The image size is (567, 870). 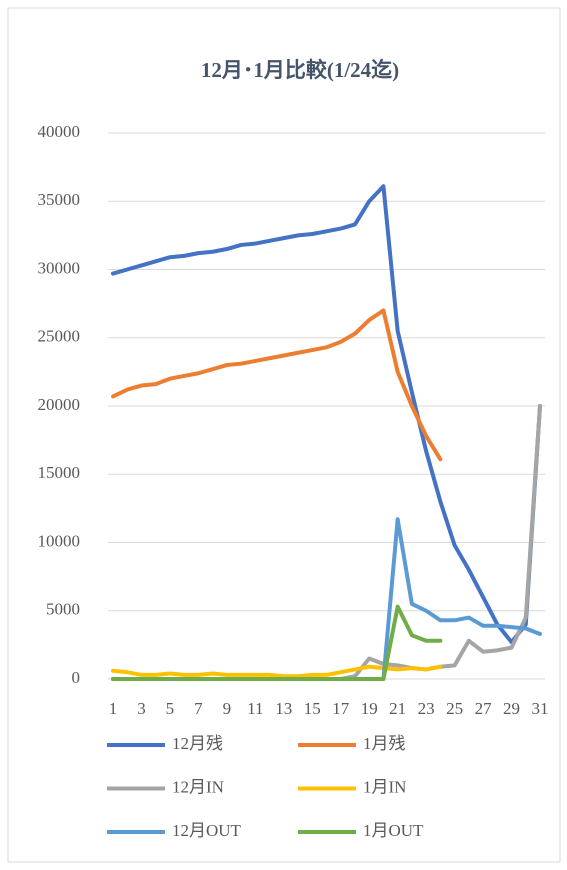 I want to click on legend-label: 1月IN, so click(x=384, y=786).